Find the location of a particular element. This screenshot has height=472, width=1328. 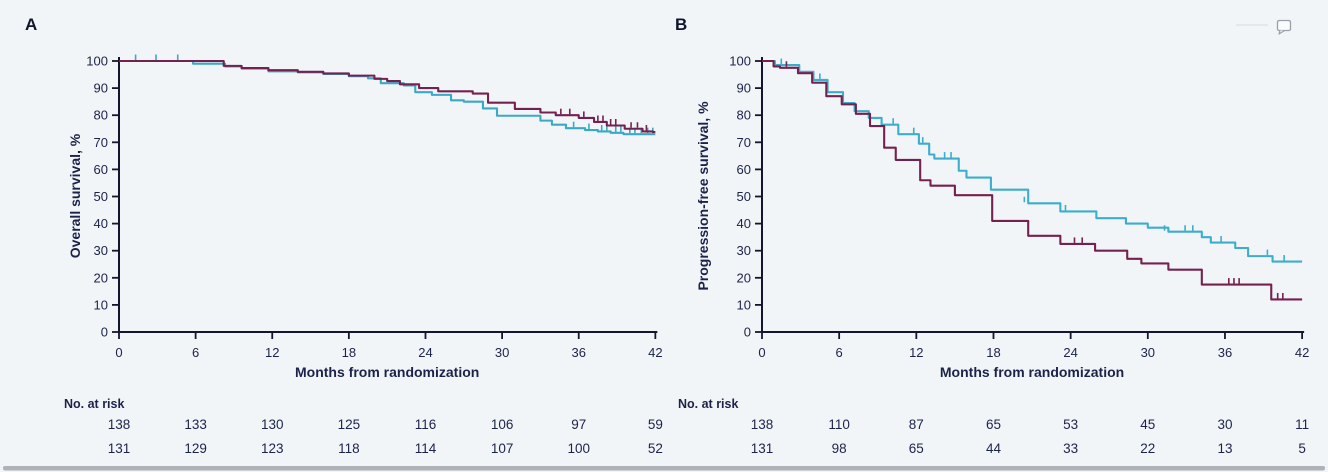

risk-count-arm-teal: 45 is located at coordinates (1147, 424).